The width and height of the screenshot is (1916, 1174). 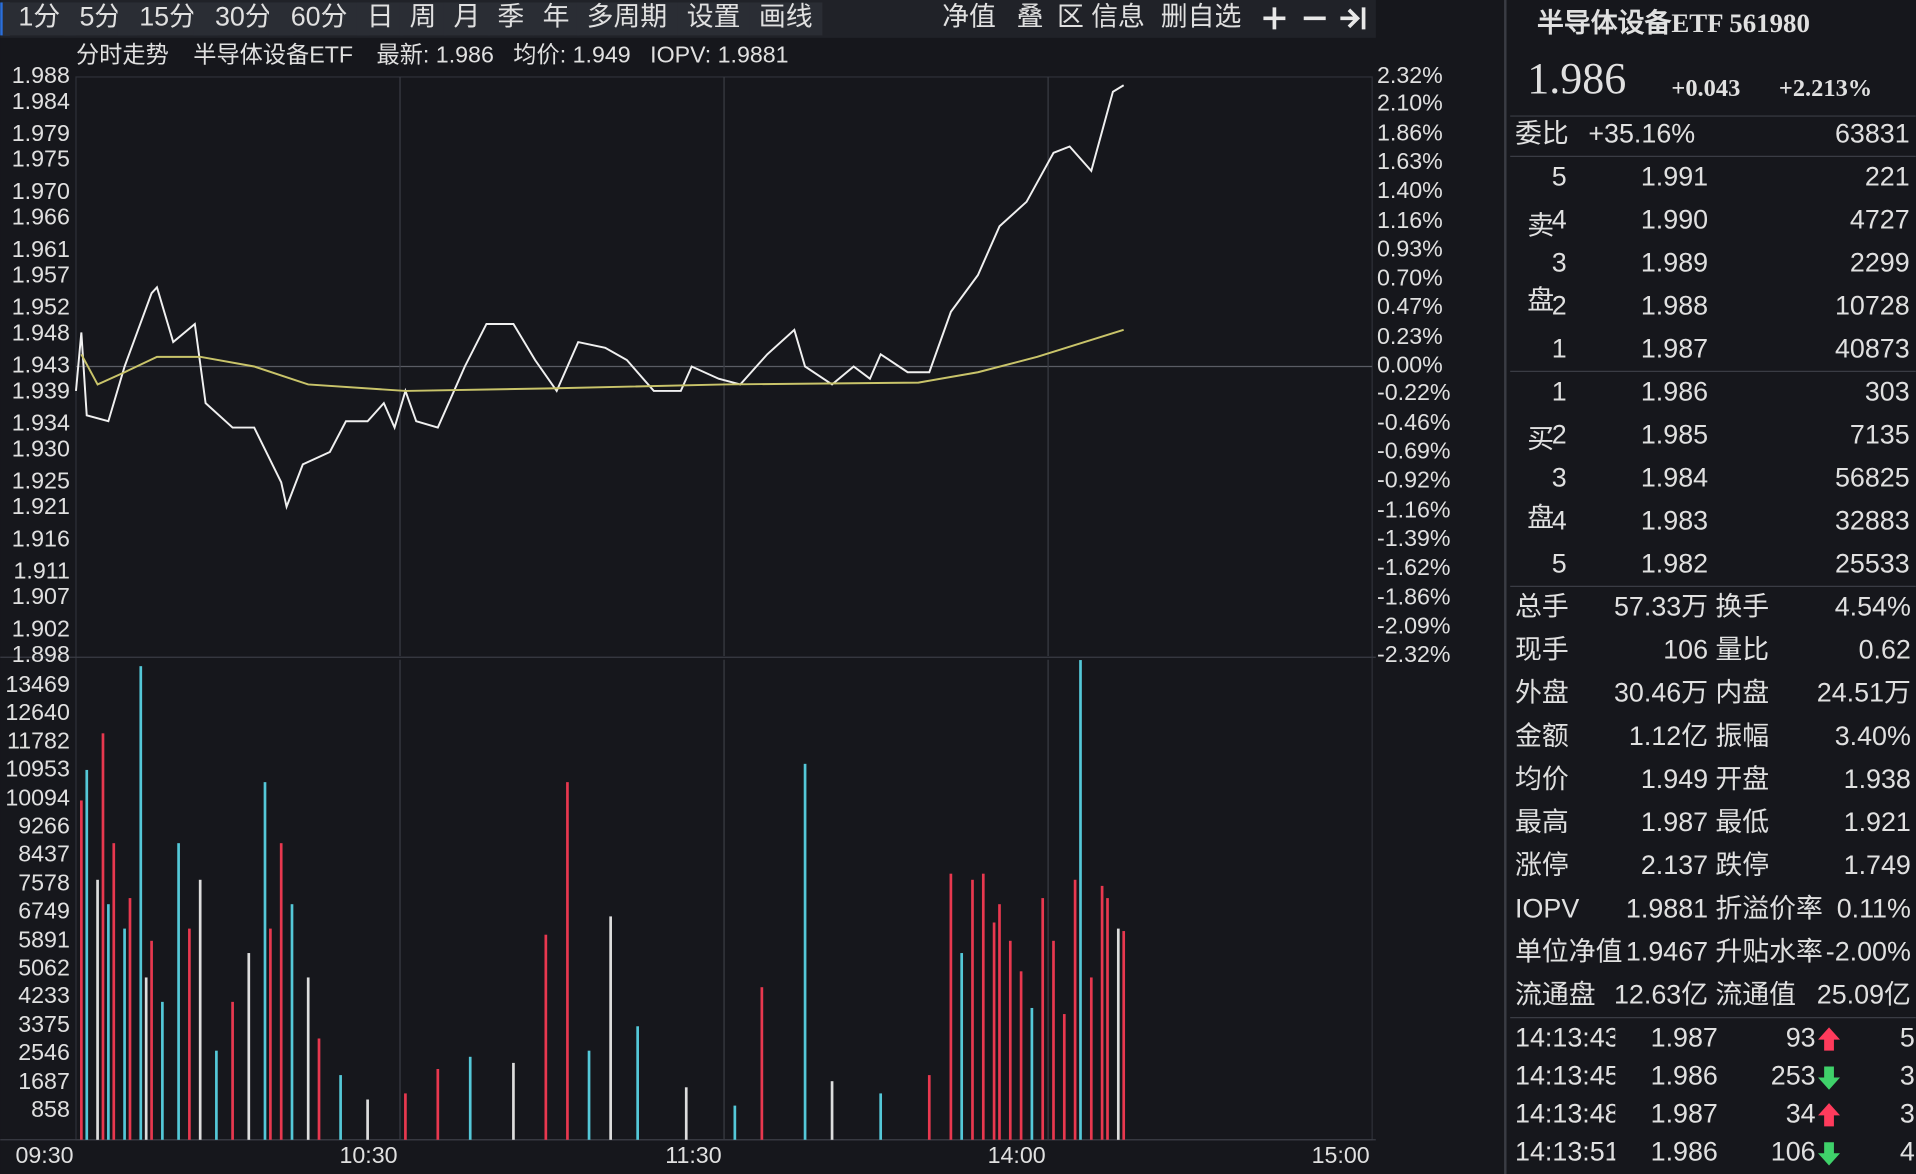 What do you see at coordinates (434, 54) in the screenshot?
I see `latest-price: 最新: 1.986` at bounding box center [434, 54].